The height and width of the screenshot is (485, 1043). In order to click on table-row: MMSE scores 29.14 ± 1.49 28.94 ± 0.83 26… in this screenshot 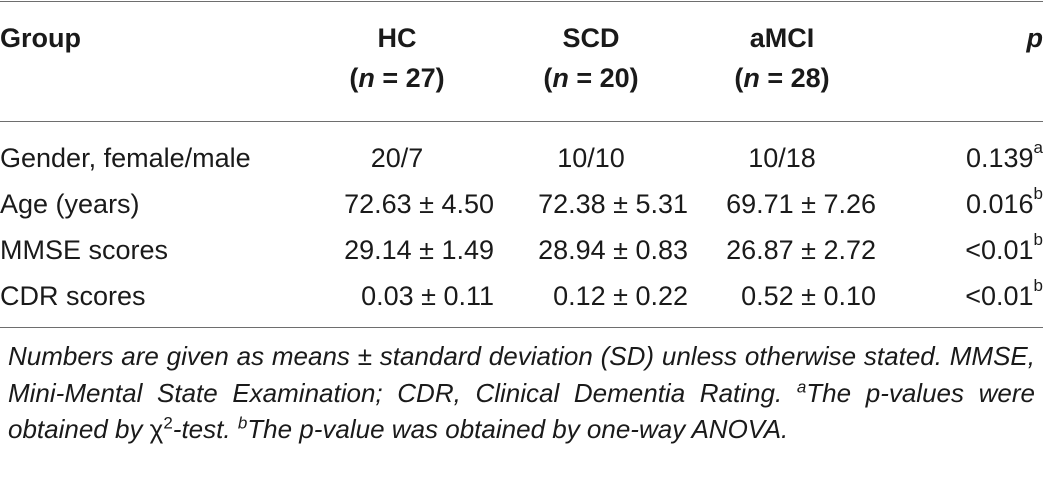, I will do `click(521, 250)`.